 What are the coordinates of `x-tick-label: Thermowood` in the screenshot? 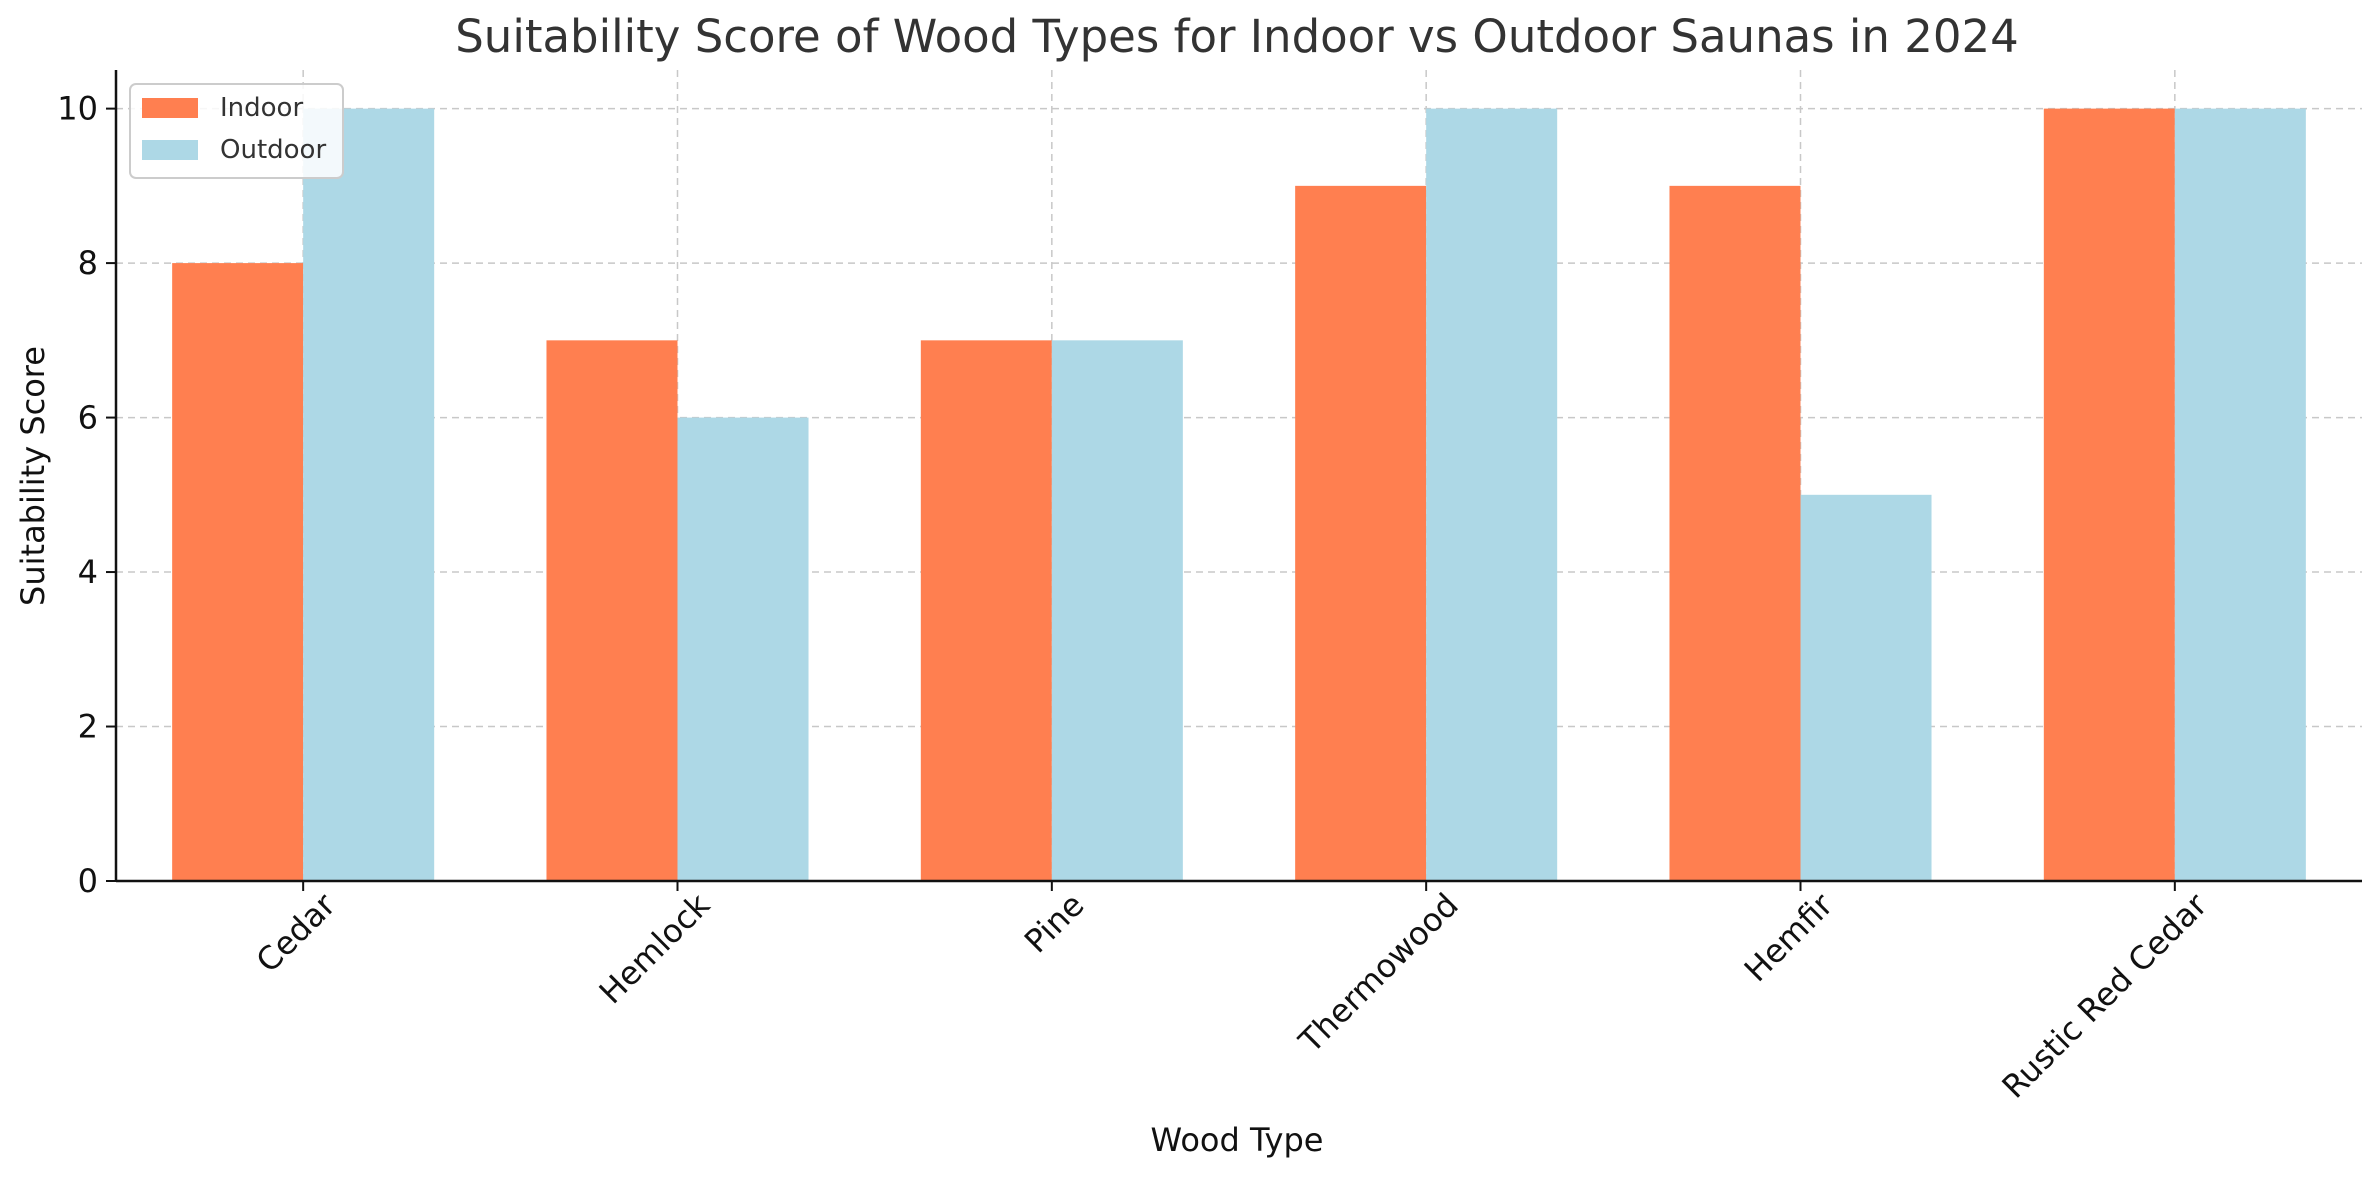 It's located at (1378, 973).